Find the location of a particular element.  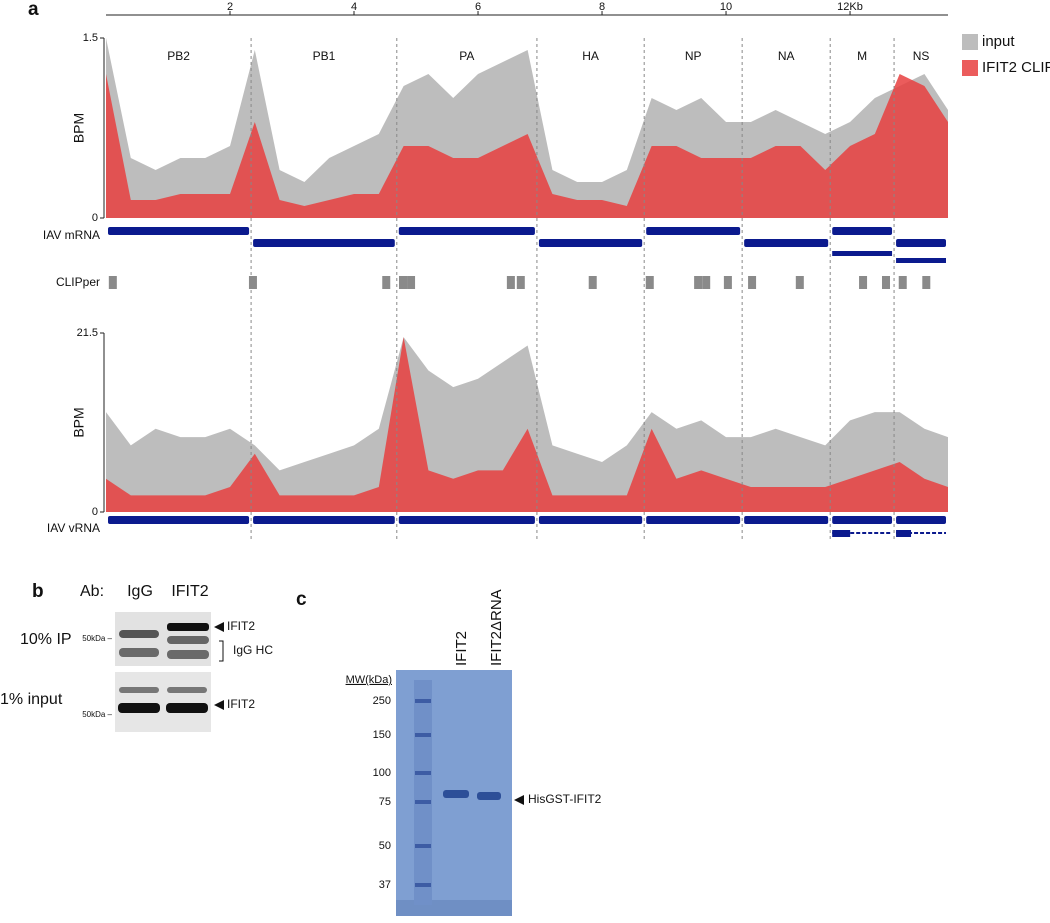

mw-marker: 50 is located at coordinates (385, 846).